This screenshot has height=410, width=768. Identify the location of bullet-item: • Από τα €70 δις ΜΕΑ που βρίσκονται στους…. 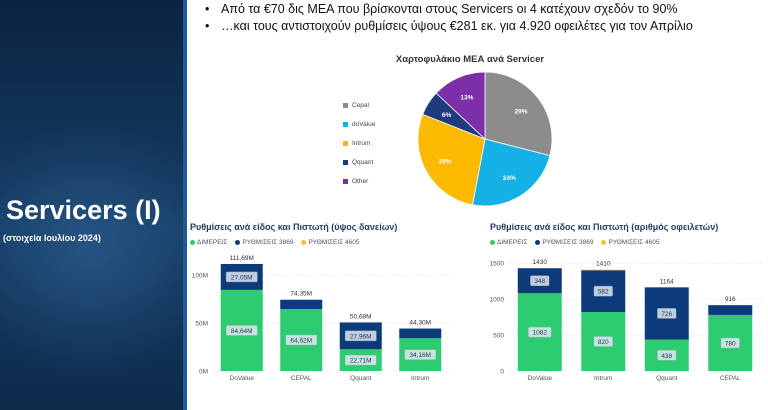
(485, 9).